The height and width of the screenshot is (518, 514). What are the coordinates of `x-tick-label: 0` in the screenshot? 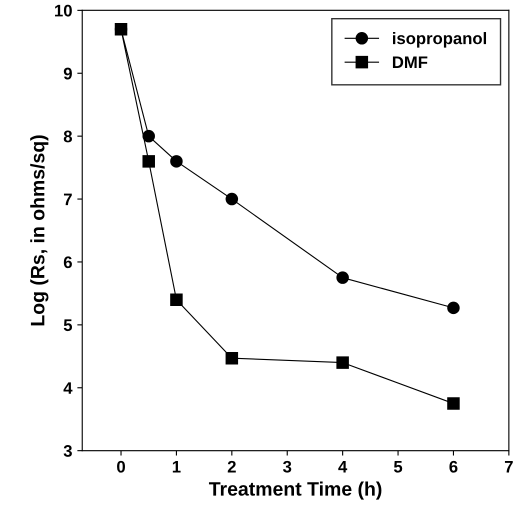 It's located at (121, 466).